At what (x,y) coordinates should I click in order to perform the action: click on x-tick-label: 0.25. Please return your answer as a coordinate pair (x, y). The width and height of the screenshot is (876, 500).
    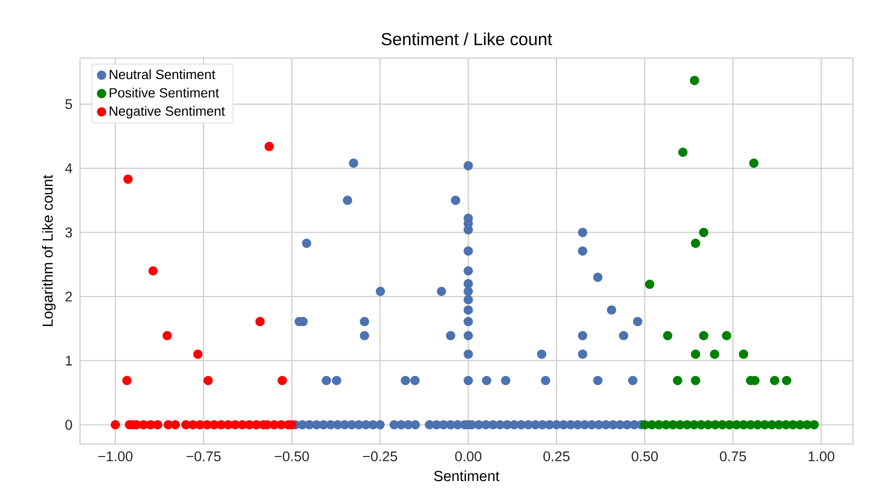
    Looking at the image, I should click on (556, 456).